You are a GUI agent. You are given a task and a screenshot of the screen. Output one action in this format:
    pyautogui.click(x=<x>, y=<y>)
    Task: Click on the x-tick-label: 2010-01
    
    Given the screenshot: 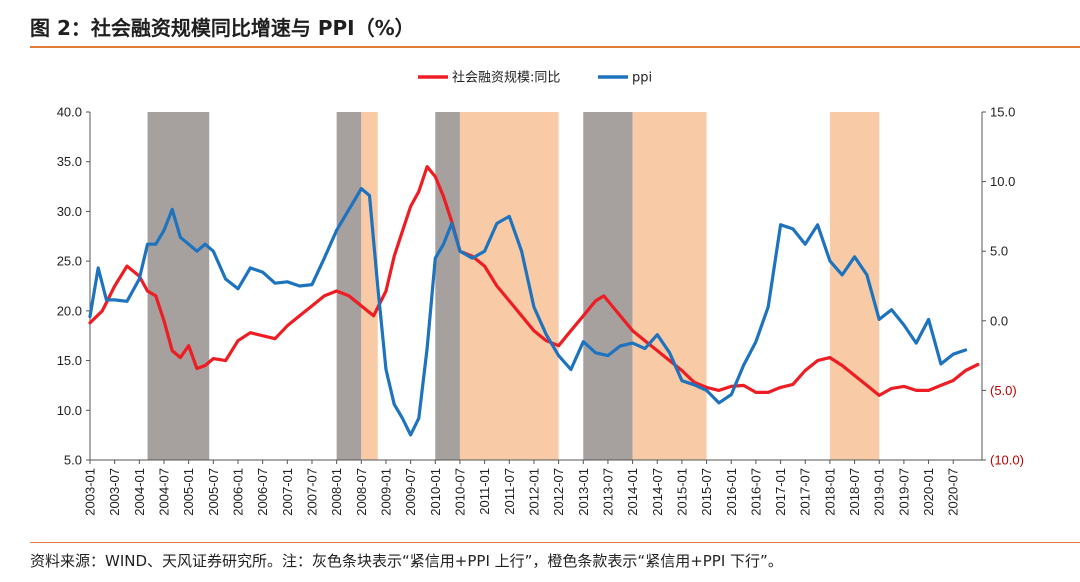 What is the action you would take?
    pyautogui.click(x=435, y=492)
    